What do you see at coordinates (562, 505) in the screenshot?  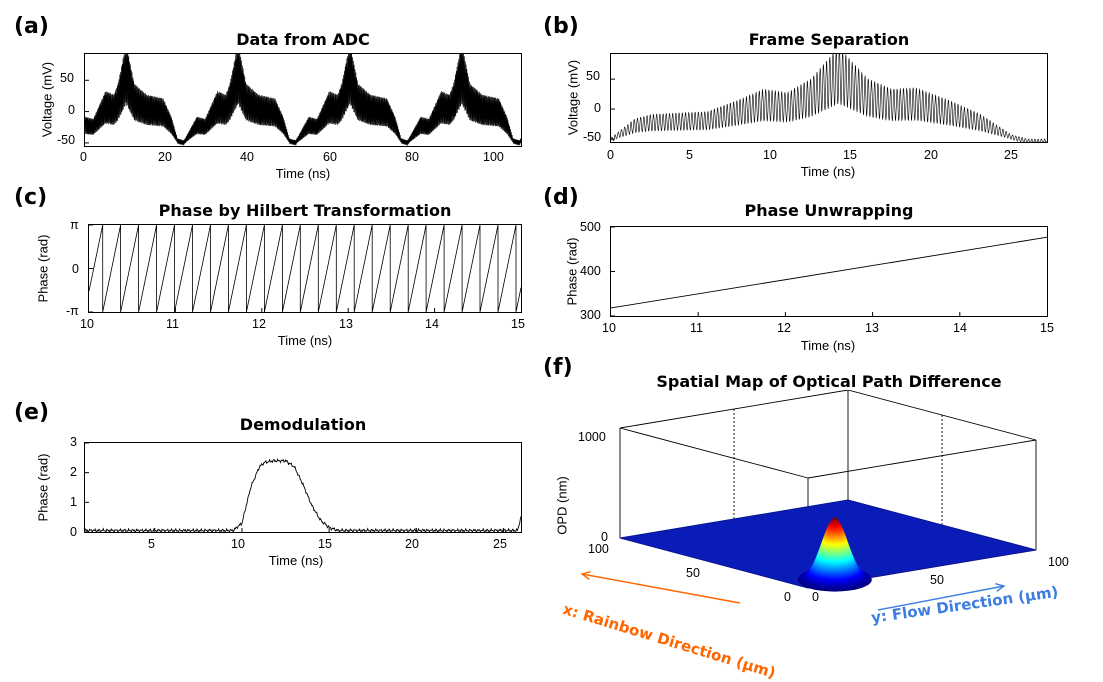 I see `panel-f-zlabel: OPD (nm)` at bounding box center [562, 505].